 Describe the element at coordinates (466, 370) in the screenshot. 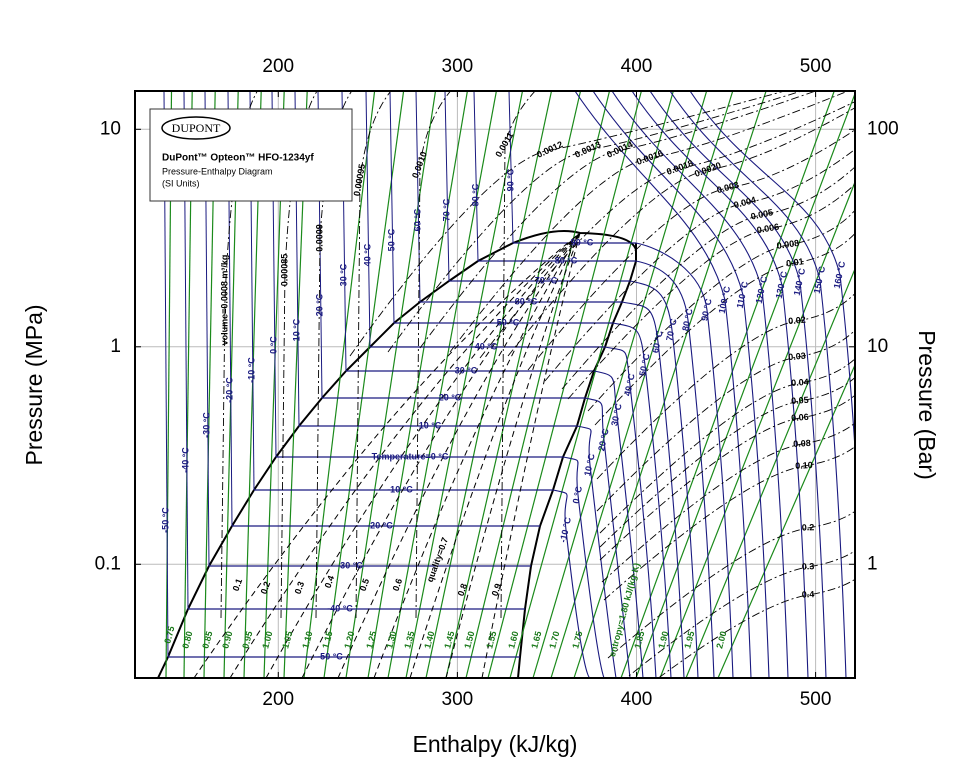

I see `dome-isotherm-label: 30 °C` at that location.